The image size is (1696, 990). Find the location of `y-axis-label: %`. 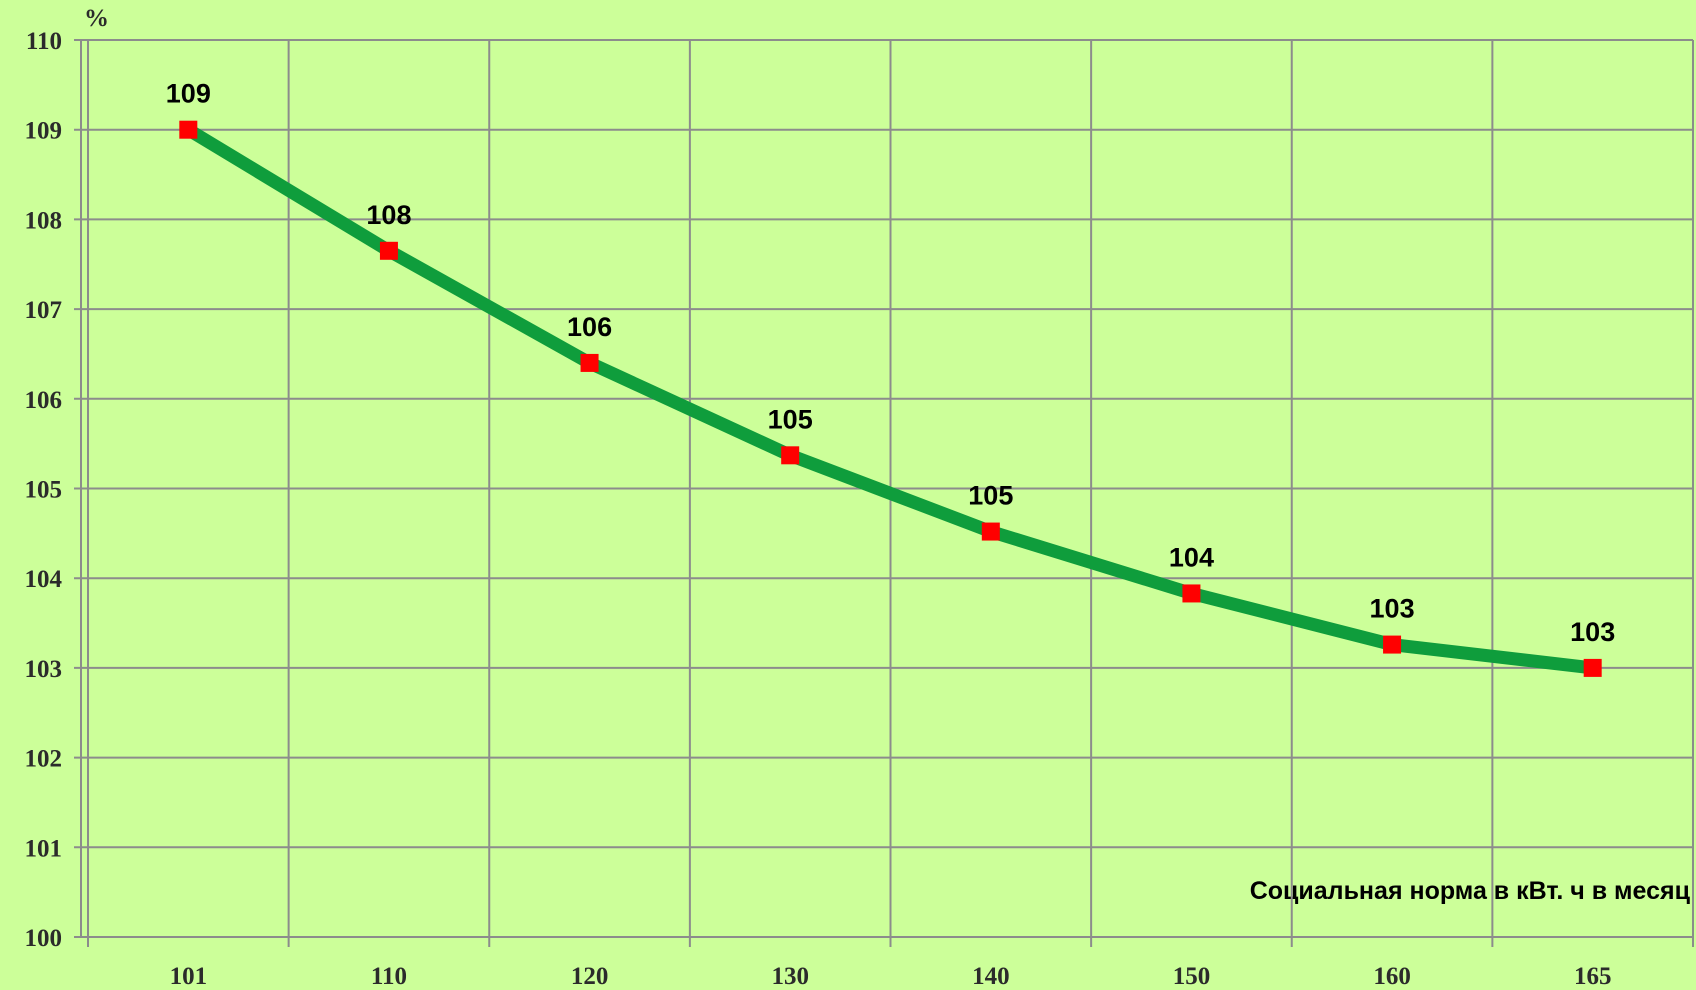

y-axis-label: % is located at coordinates (96, 18).